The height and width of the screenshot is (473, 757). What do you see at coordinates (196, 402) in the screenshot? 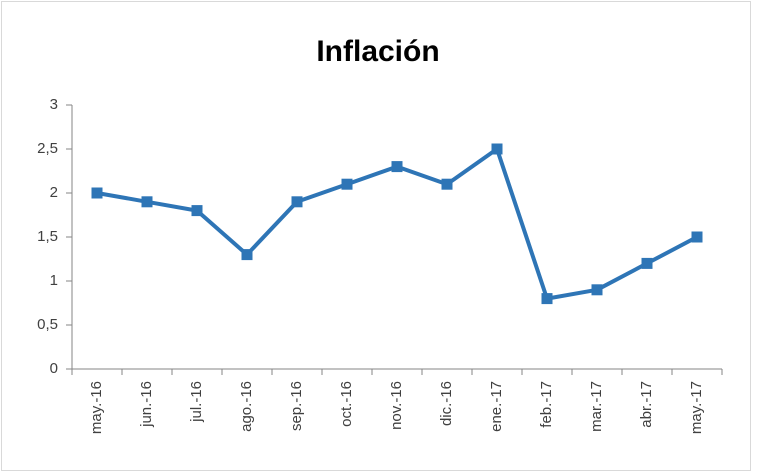
I see `x-tick-label: jul.-16` at bounding box center [196, 402].